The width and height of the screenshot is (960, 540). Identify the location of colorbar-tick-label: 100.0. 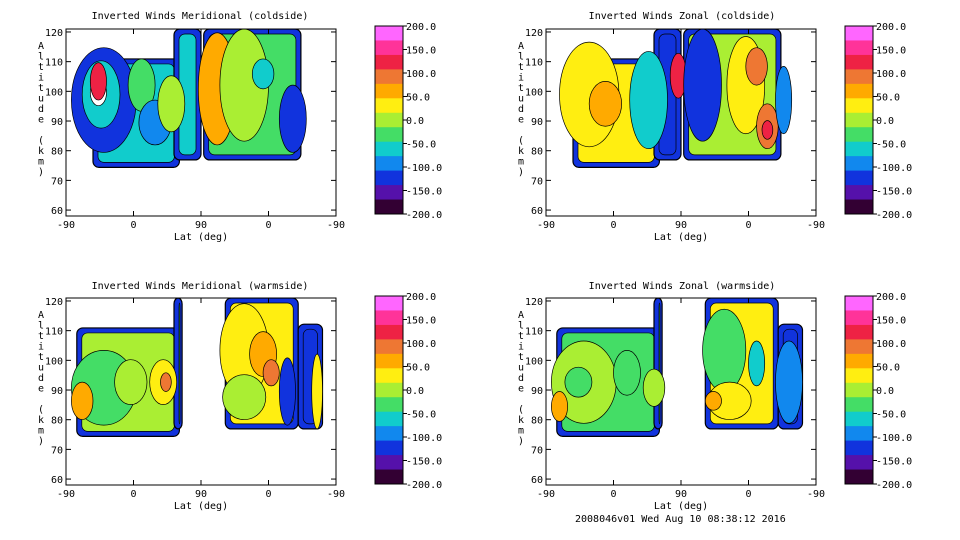
(421, 344).